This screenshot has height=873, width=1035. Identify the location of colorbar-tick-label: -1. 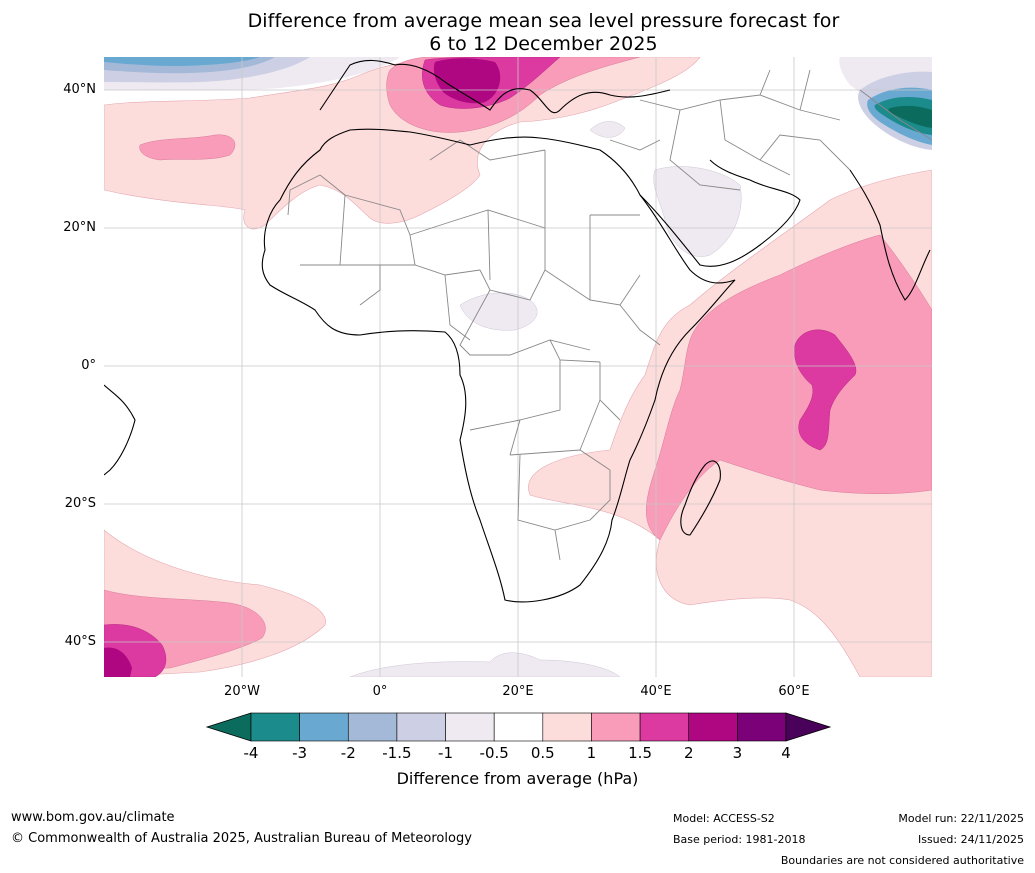
(446, 753).